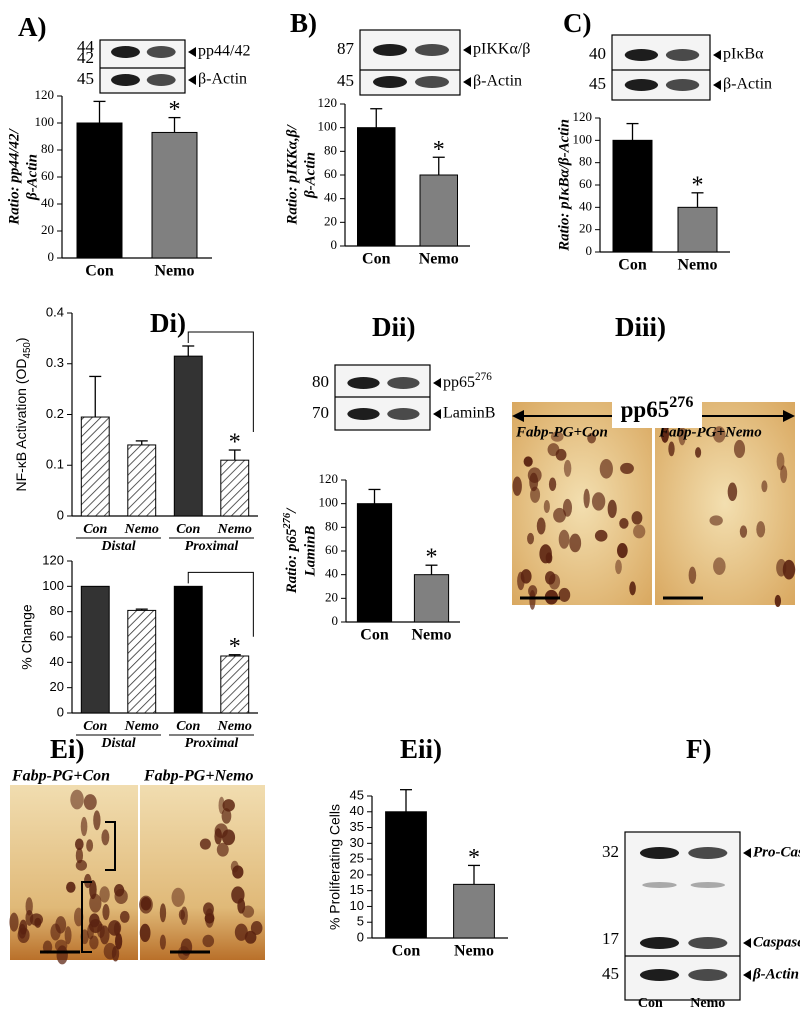  I want to click on mw-marker: 70, so click(320, 412).